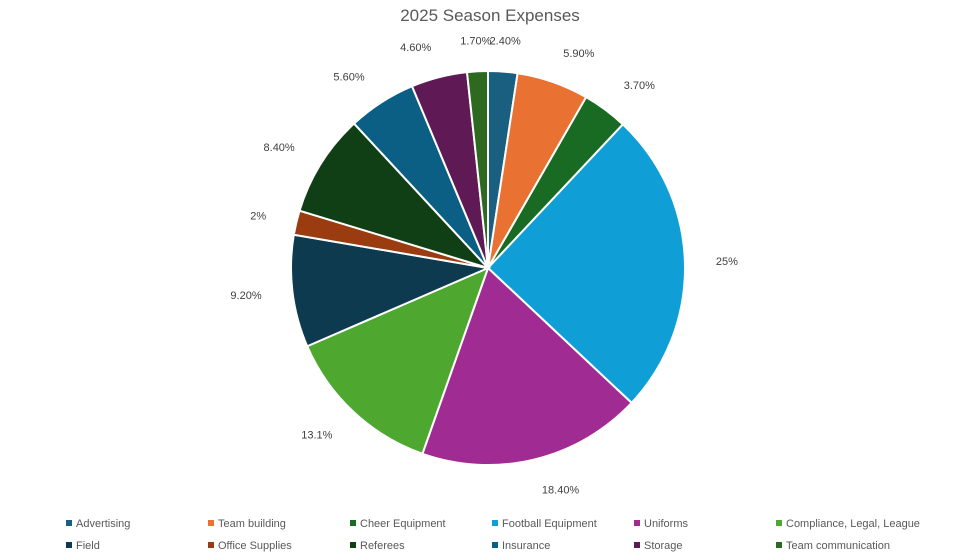 The image size is (980, 560). I want to click on legend-item: Storage, so click(658, 546).